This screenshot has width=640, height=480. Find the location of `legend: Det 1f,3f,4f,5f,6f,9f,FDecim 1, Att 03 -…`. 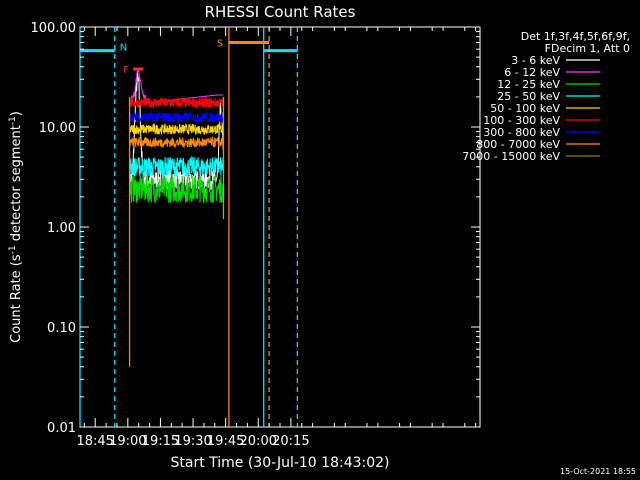

legend: Det 1f,3f,4f,5f,6f,9f,FDecim 1, Att 03 -… is located at coordinates (546, 96).